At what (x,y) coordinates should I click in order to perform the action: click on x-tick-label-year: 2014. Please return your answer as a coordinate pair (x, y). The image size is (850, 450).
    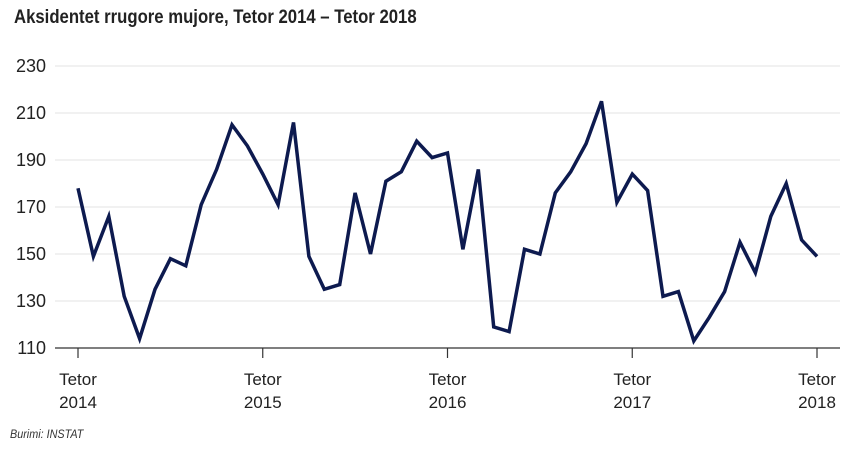
    Looking at the image, I should click on (78, 402).